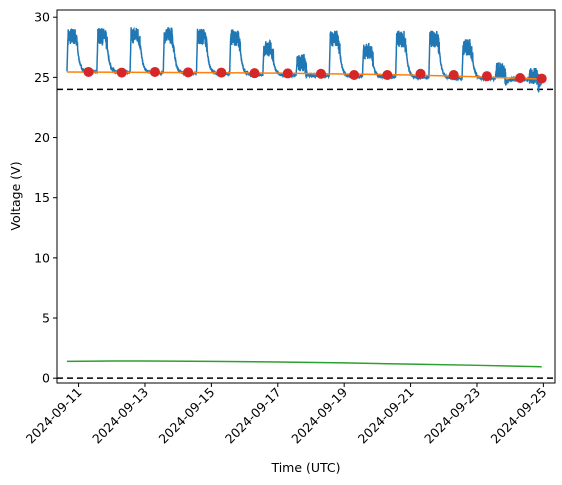  Describe the element at coordinates (42, 257) in the screenshot. I see `y-tick-label: 10` at that location.